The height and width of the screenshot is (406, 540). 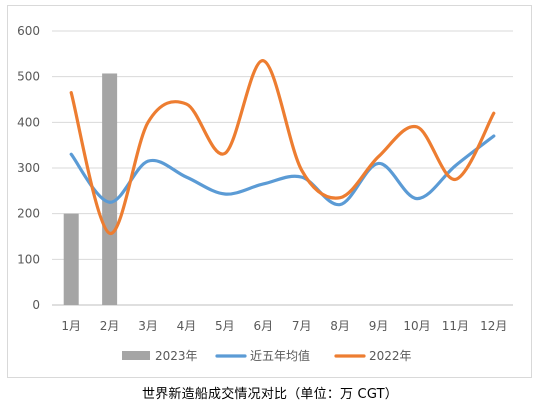 What do you see at coordinates (270, 394) in the screenshot?
I see `chart-caption: 世界新造船成交情况对比（单位：万 CGT）` at bounding box center [270, 394].